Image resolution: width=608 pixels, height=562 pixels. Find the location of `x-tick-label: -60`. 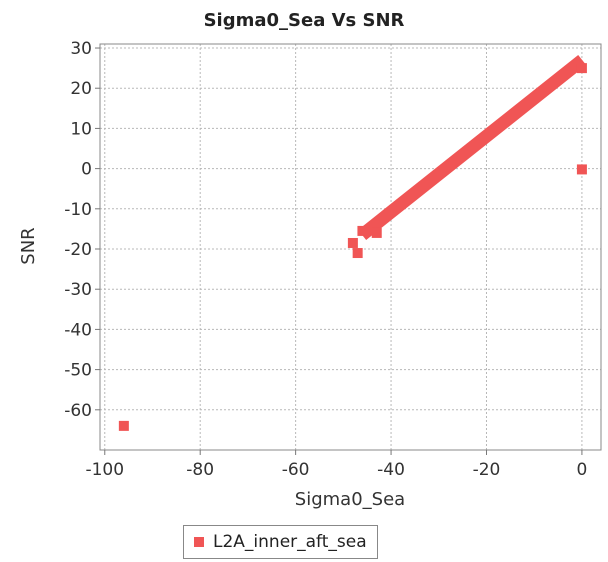

x-tick-label: -60 is located at coordinates (296, 470).